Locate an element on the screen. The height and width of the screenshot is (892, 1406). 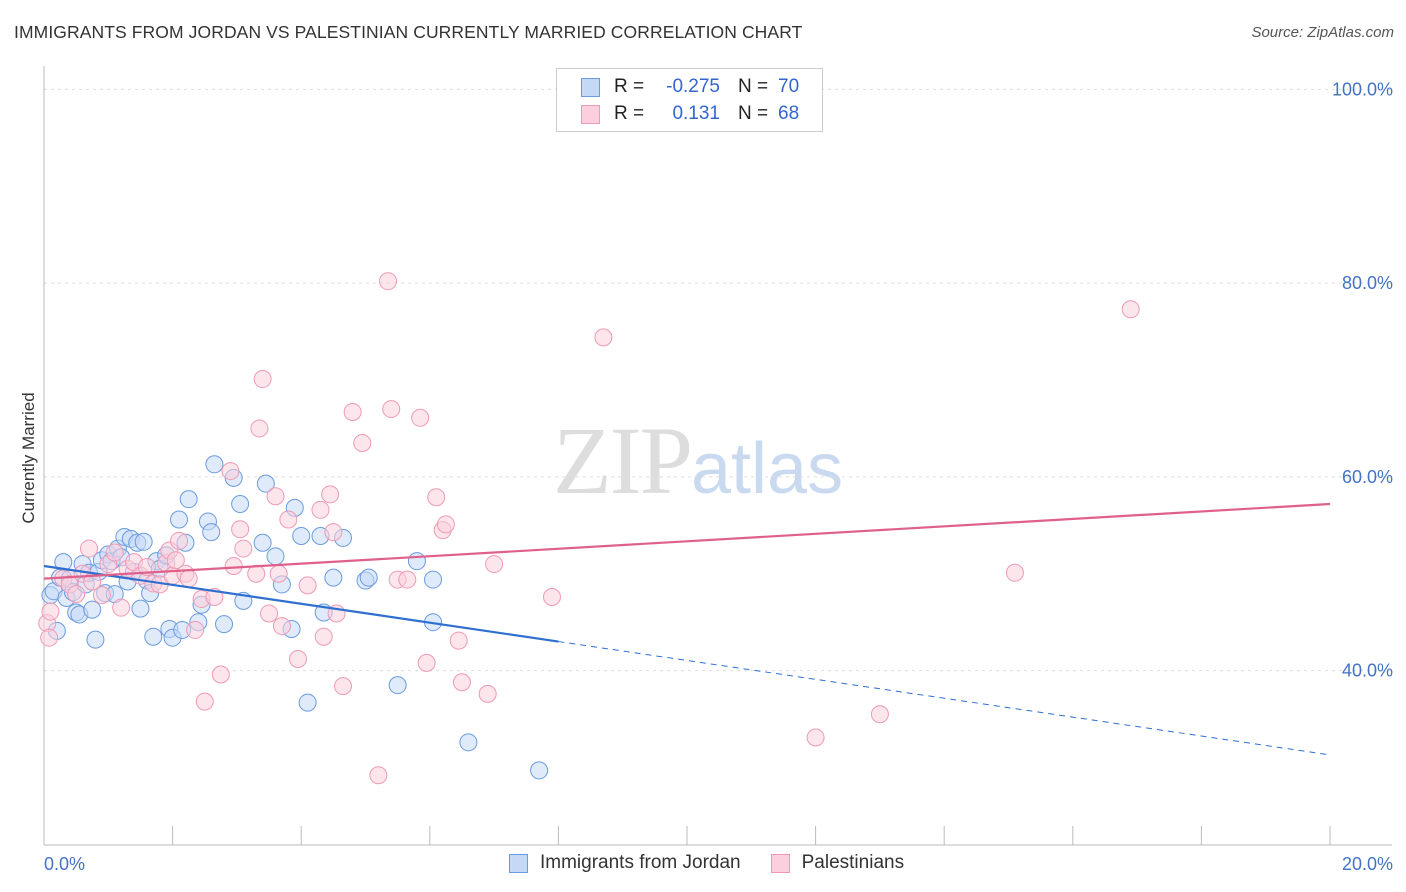
x-tick-label-max: 20.0% is located at coordinates (1367, 864).